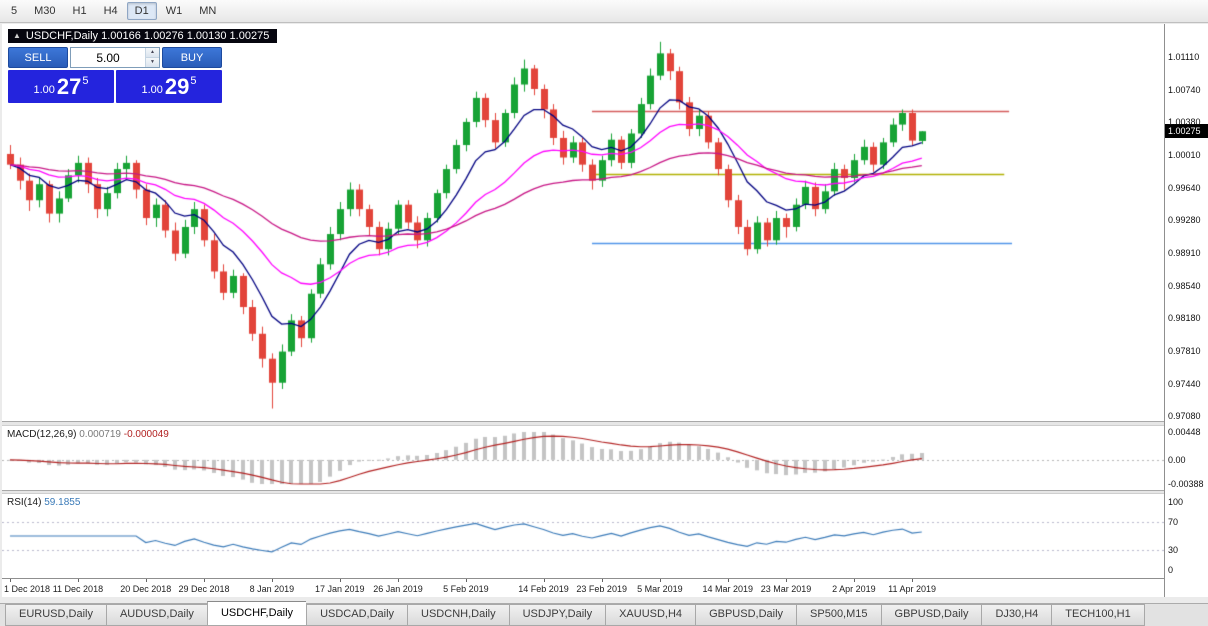 This screenshot has width=1208, height=626. What do you see at coordinates (17, 35) in the screenshot?
I see `collapse-icon: ▲` at bounding box center [17, 35].